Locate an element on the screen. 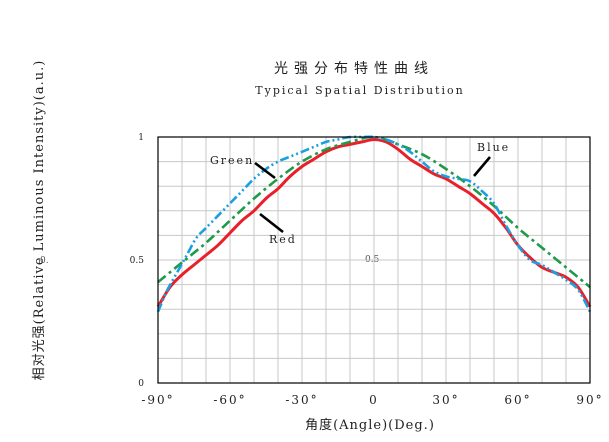 The image size is (609, 442). x-tick-label: 60° is located at coordinates (517, 400).